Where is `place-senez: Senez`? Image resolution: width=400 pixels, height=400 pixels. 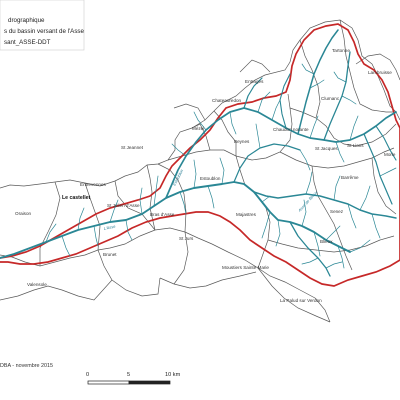
place-senez: Senez is located at coordinates (337, 211).